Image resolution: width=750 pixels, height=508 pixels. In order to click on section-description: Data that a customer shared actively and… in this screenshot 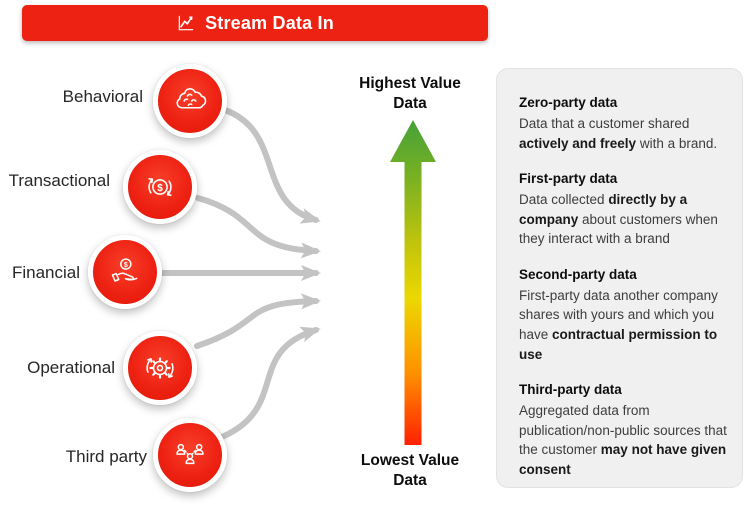, I will do `click(623, 133)`.